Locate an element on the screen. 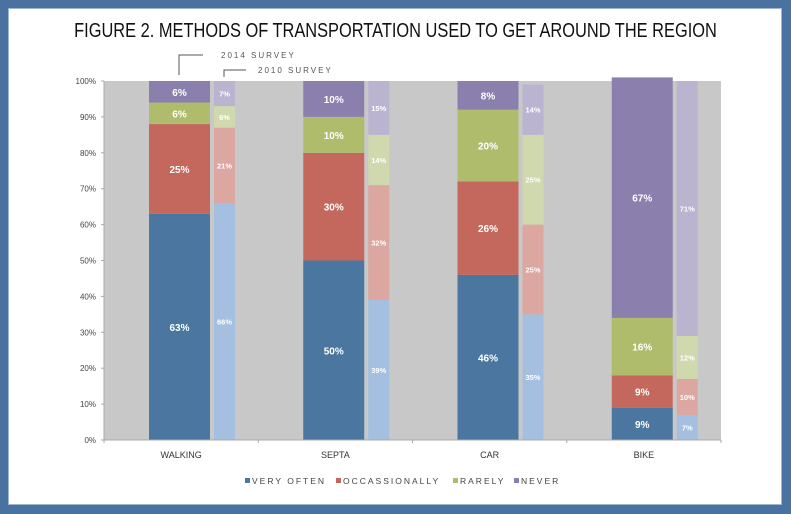  bar-2010-septa-never is located at coordinates (379, 108).